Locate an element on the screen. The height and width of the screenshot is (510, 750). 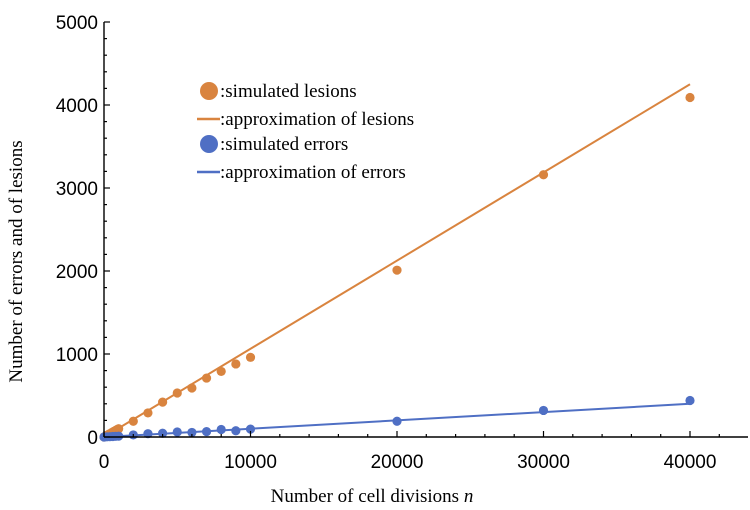
y-axis-title: Number of errors and of lesions is located at coordinates (16, 261).